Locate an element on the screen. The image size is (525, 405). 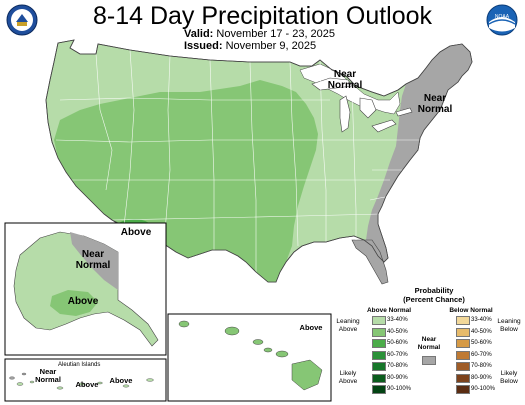
legend-below-row: 80-90% is located at coordinates (476, 378).